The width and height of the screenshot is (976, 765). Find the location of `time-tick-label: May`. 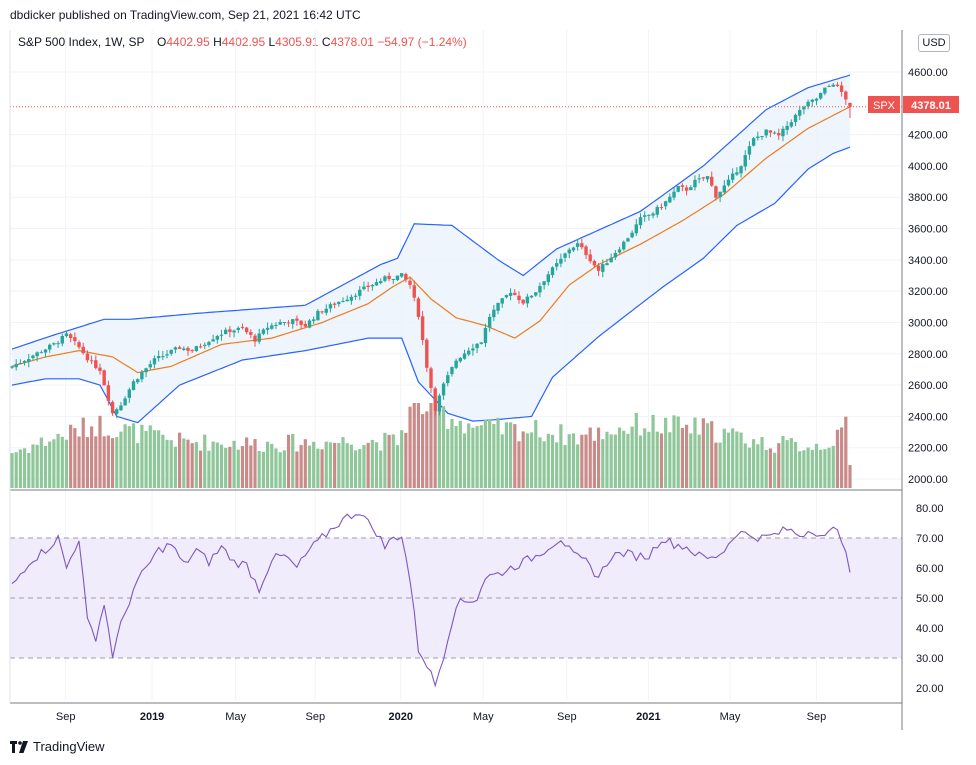

time-tick-label: May is located at coordinates (730, 717).